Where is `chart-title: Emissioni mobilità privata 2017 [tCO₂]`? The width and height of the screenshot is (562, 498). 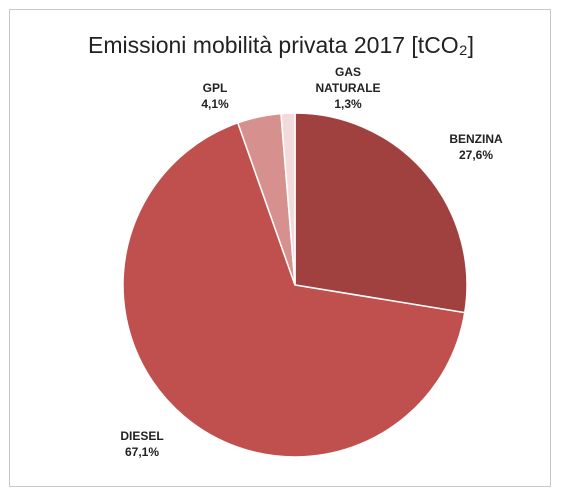
chart-title: Emissioni mobilità privata 2017 [tCO₂] is located at coordinates (281, 45).